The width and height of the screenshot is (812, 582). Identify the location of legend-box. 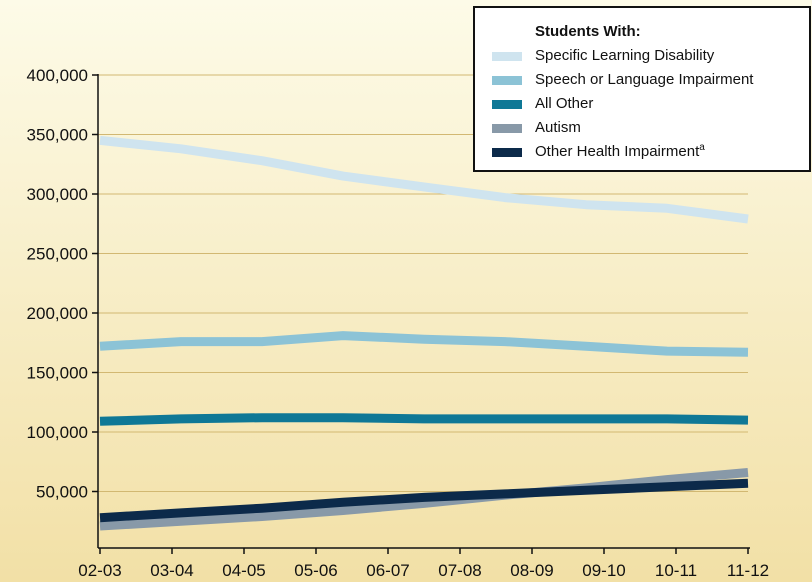
(642, 89).